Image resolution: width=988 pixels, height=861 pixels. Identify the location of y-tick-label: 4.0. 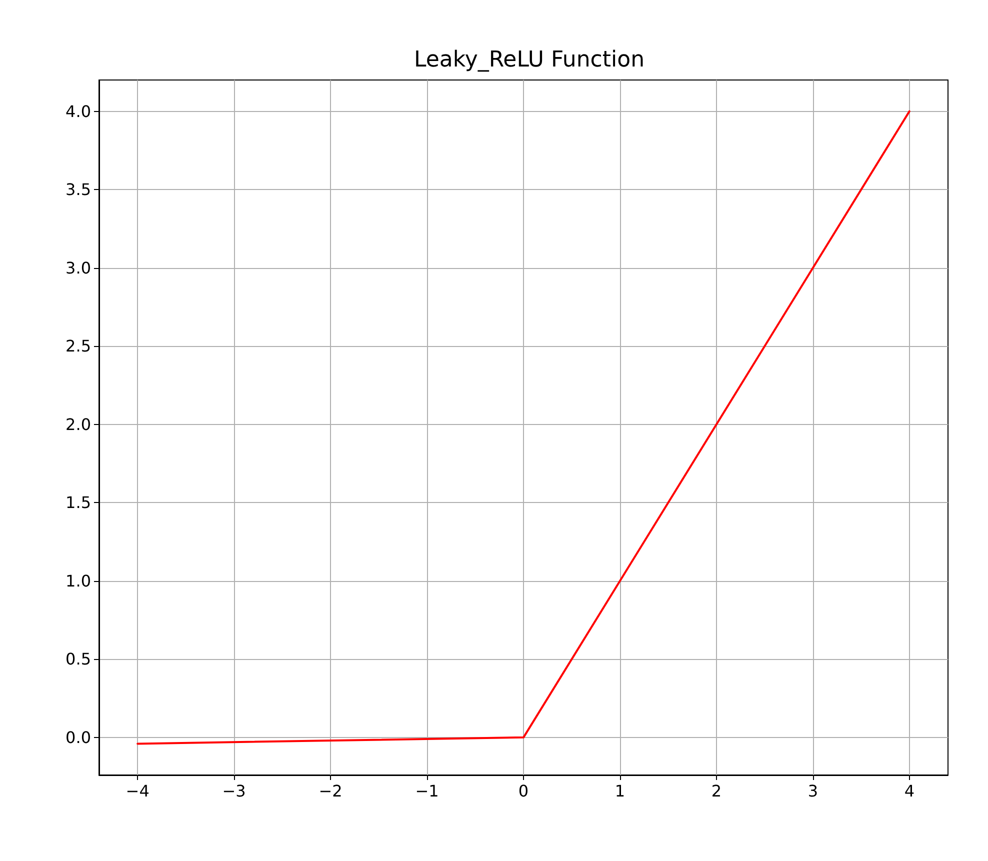
(78, 111).